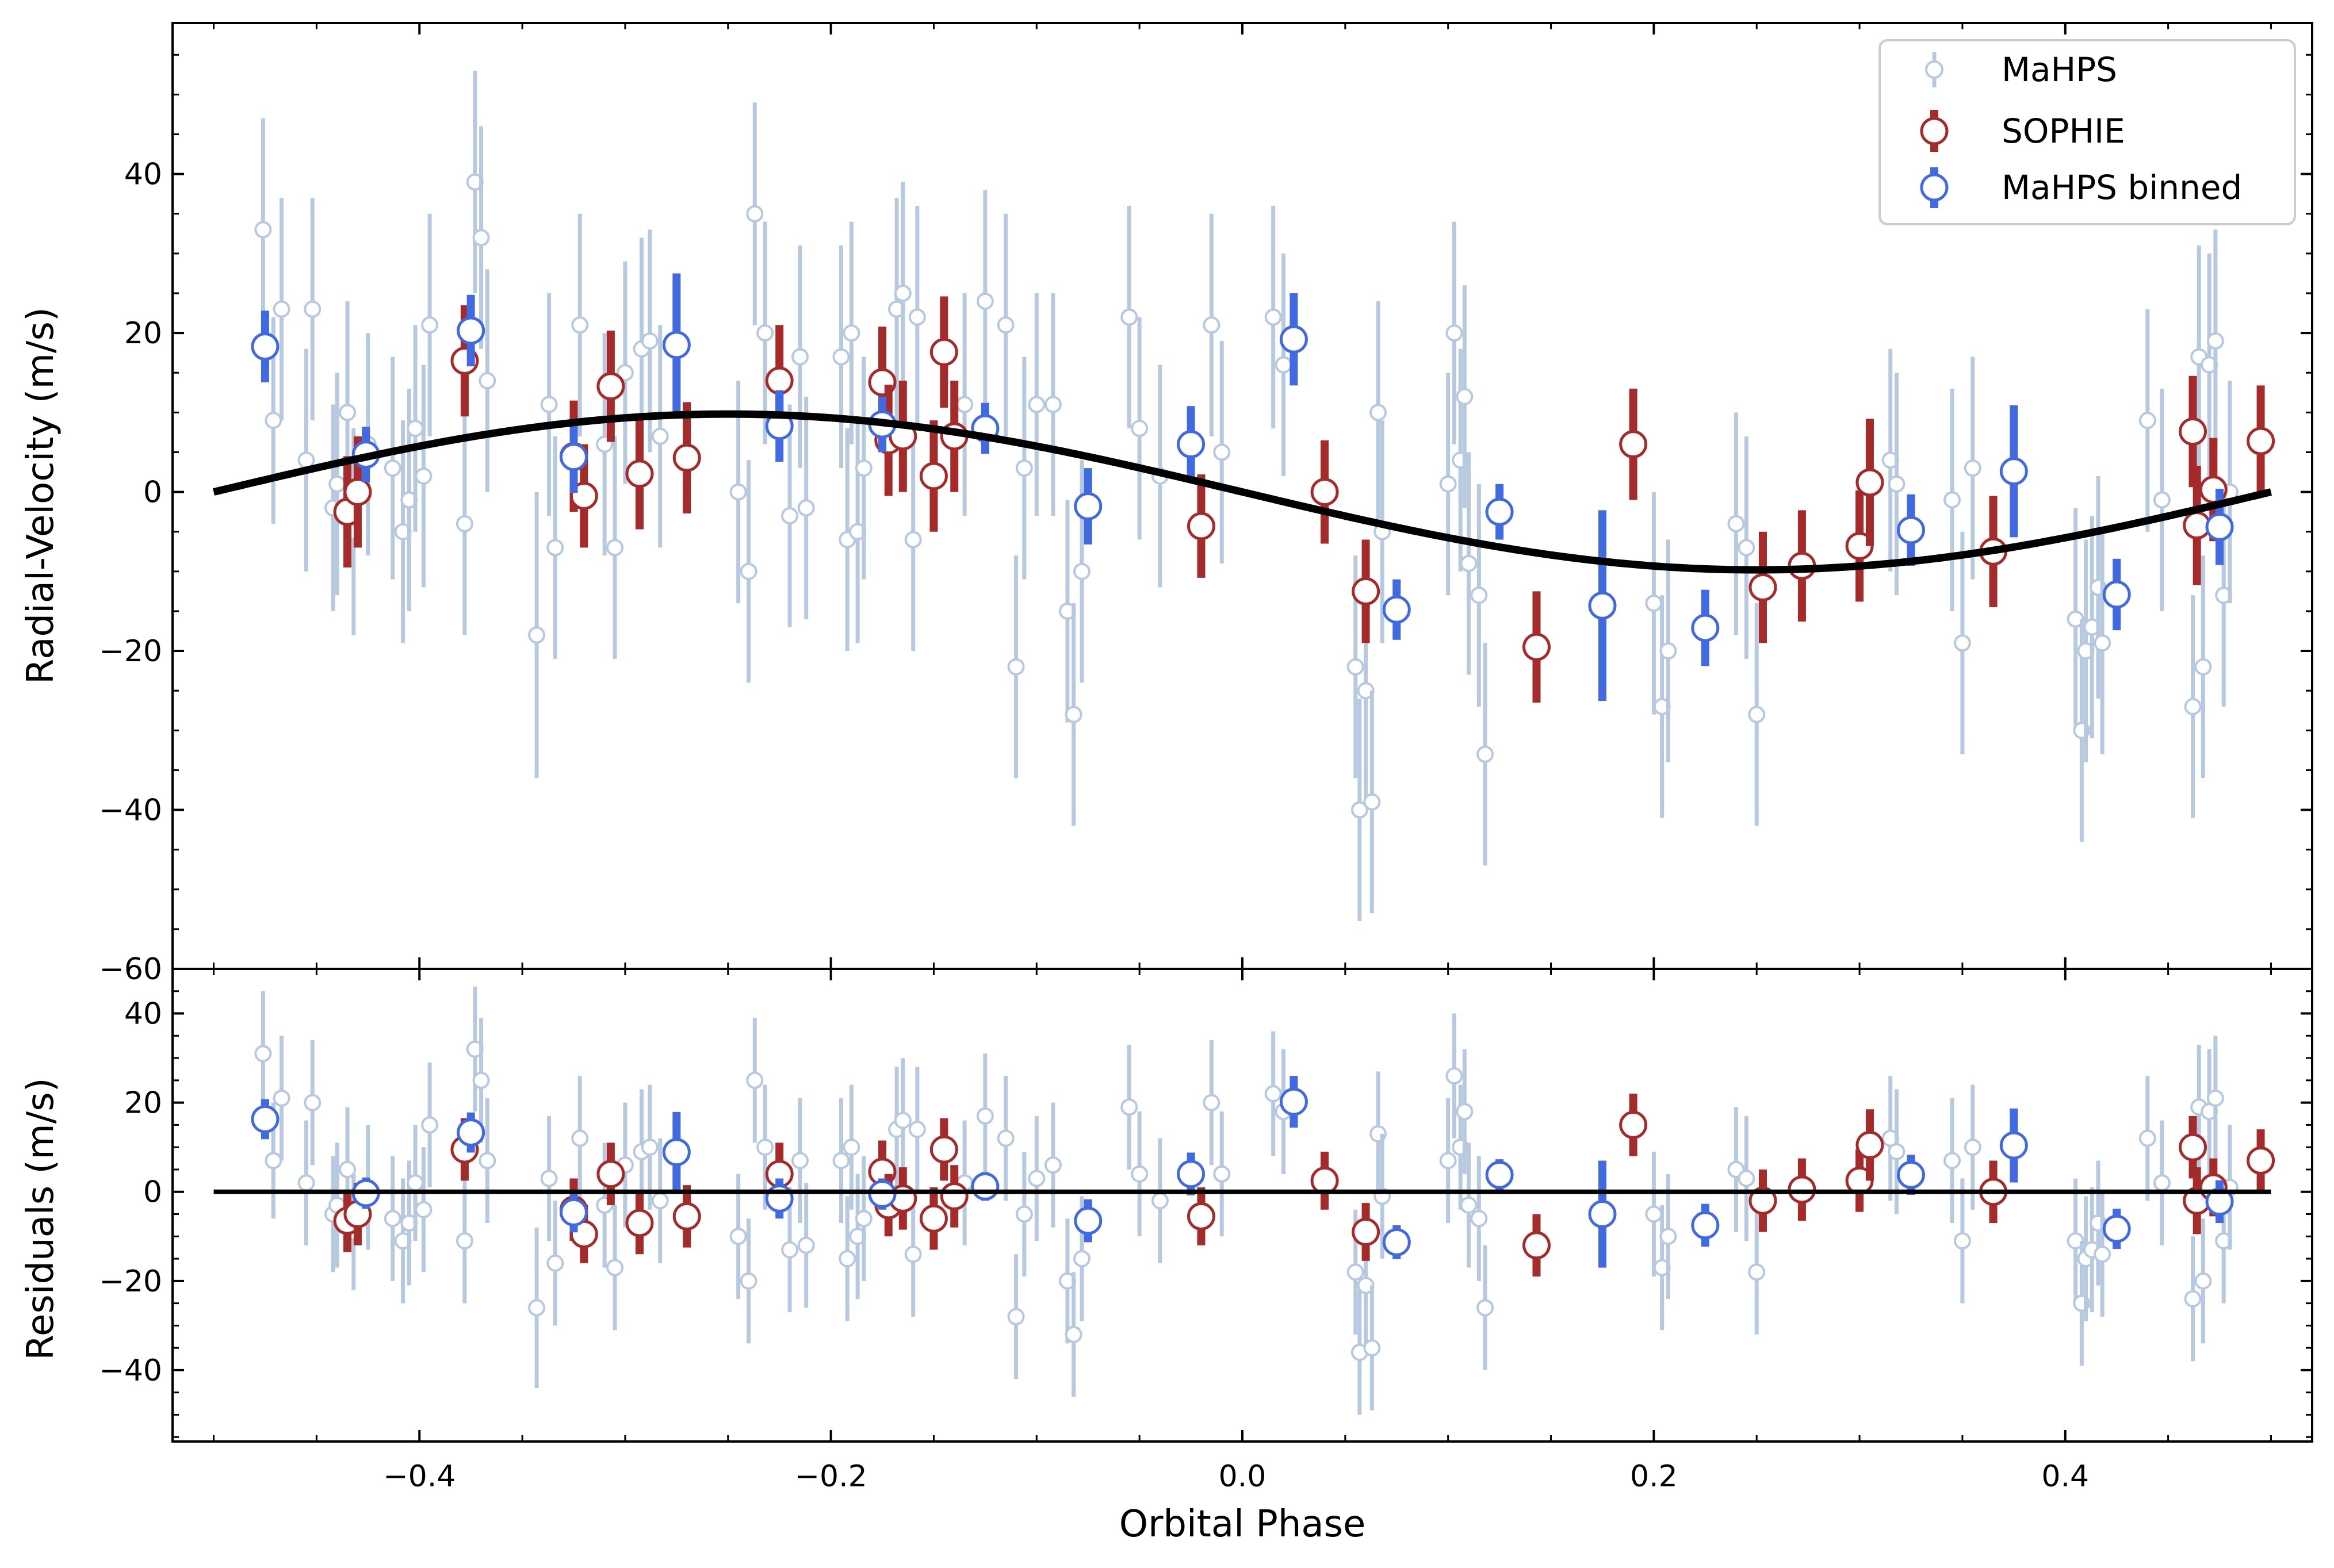 This screenshot has width=2334, height=1568. What do you see at coordinates (143, 334) in the screenshot?
I see `y-tick-label: 20` at bounding box center [143, 334].